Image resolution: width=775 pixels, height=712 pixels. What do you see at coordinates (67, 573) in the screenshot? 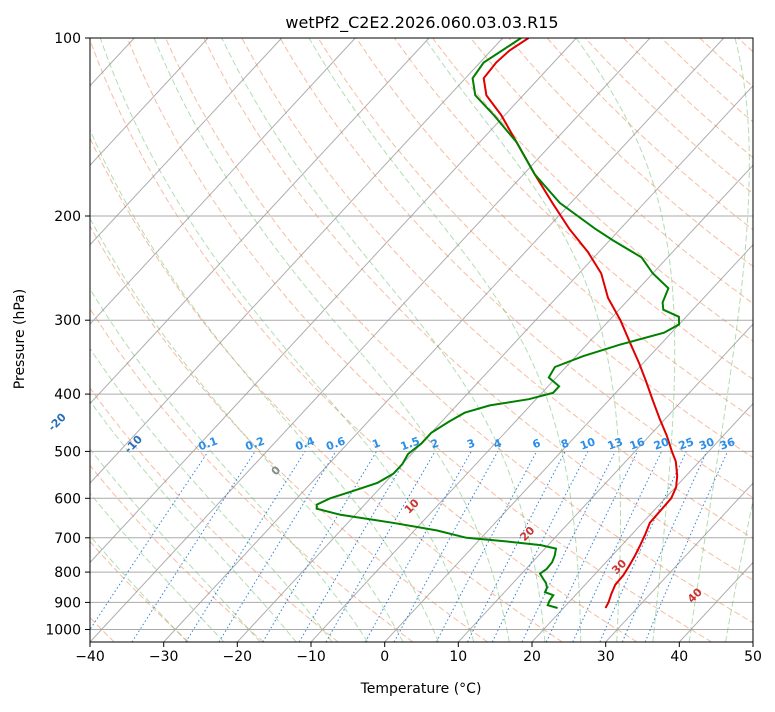
I see `y-tick-label: 800` at bounding box center [67, 573].